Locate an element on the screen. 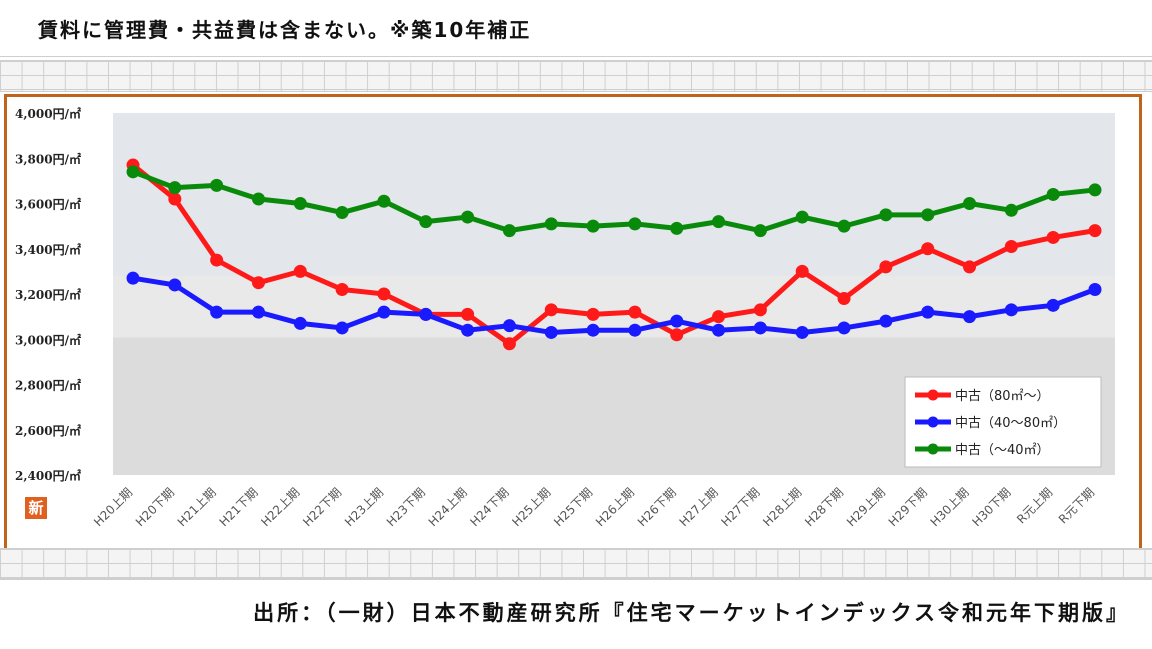 The width and height of the screenshot is (1152, 649). legend-label: 中古（～40㎡） is located at coordinates (1002, 450).